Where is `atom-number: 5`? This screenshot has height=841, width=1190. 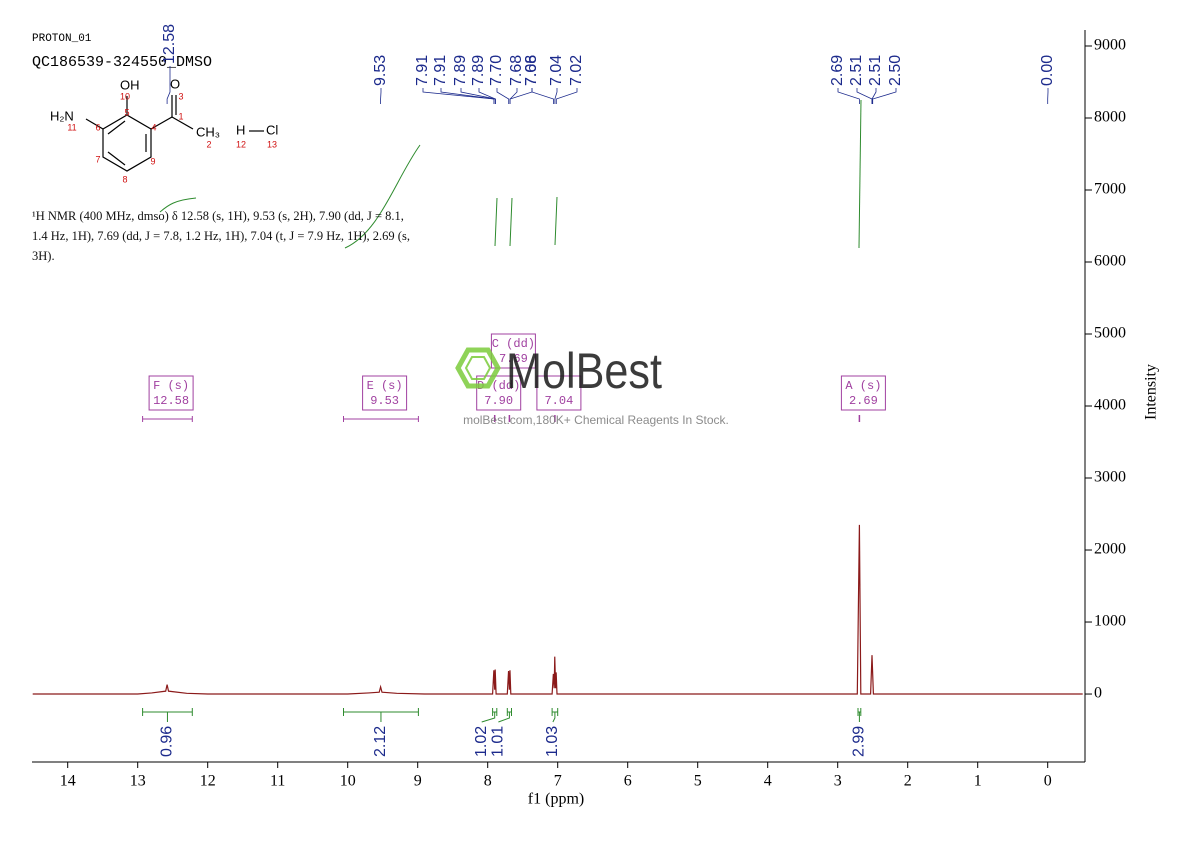 atom-number: 5 is located at coordinates (126, 112).